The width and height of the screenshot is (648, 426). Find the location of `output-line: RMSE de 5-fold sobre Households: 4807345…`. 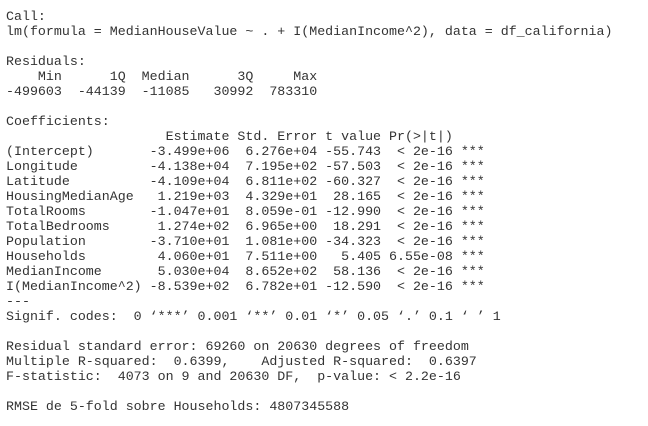

output-line: RMSE de 5-fold sobre Households: 4807345… is located at coordinates (178, 406).